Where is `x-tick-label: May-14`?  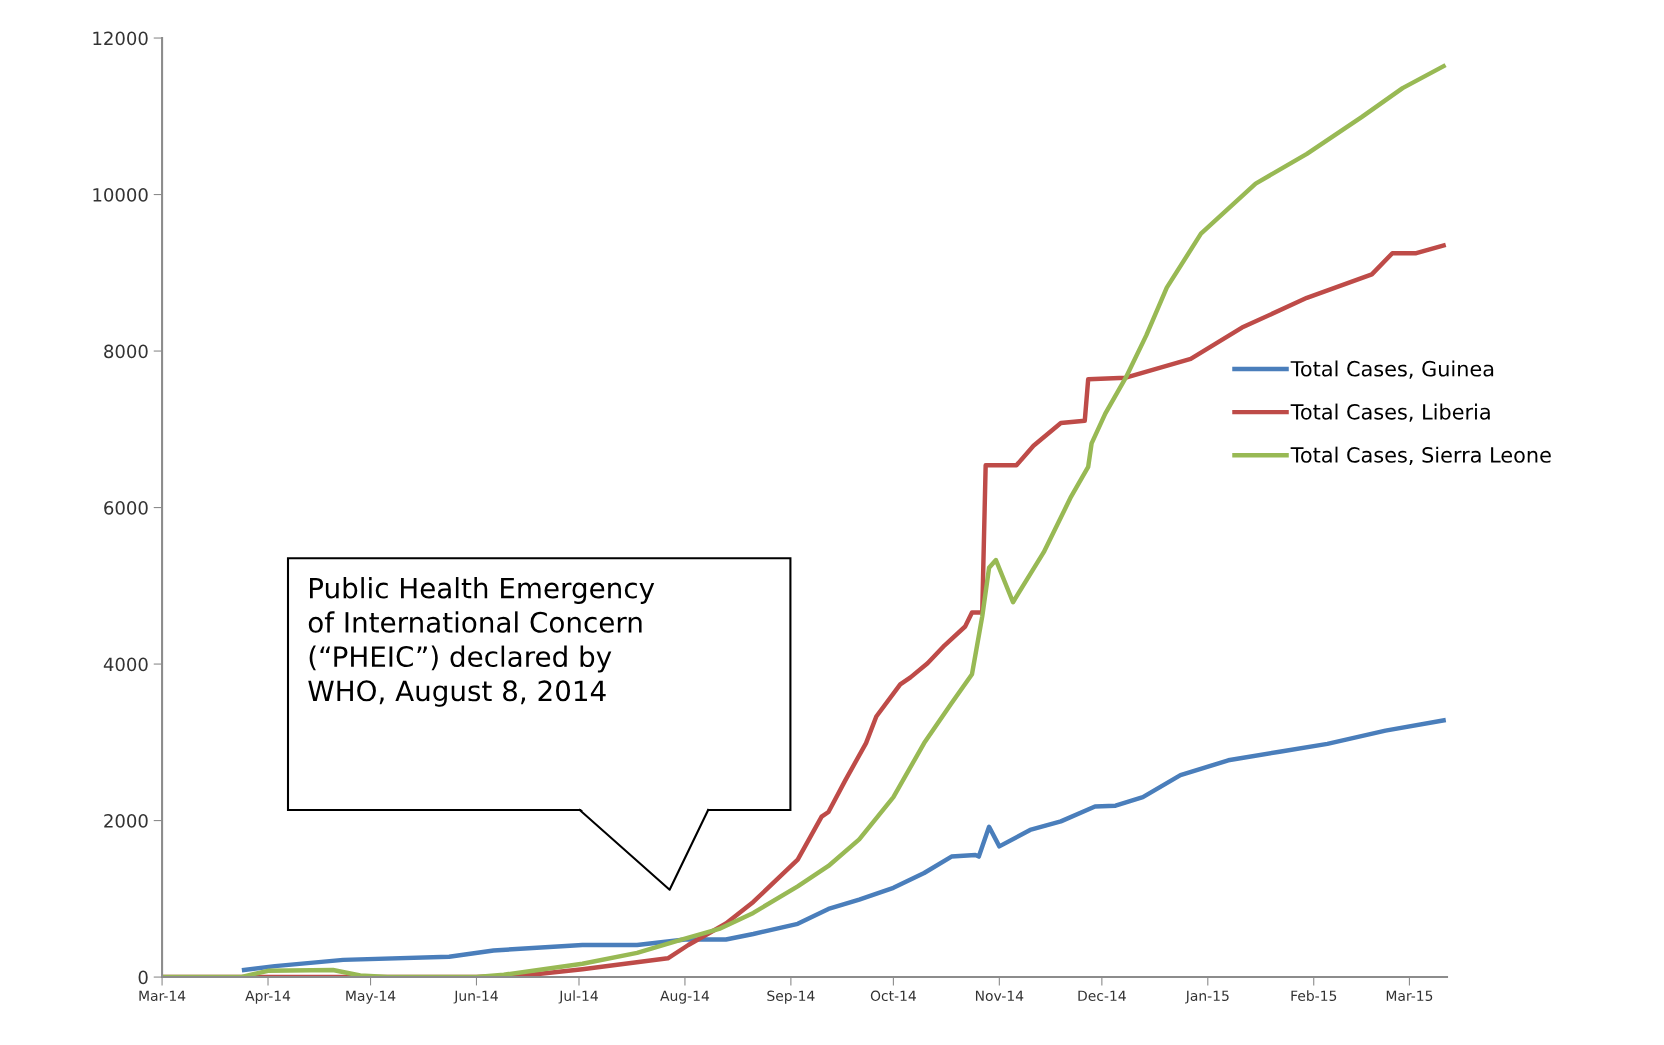 x-tick-label: May-14 is located at coordinates (371, 997).